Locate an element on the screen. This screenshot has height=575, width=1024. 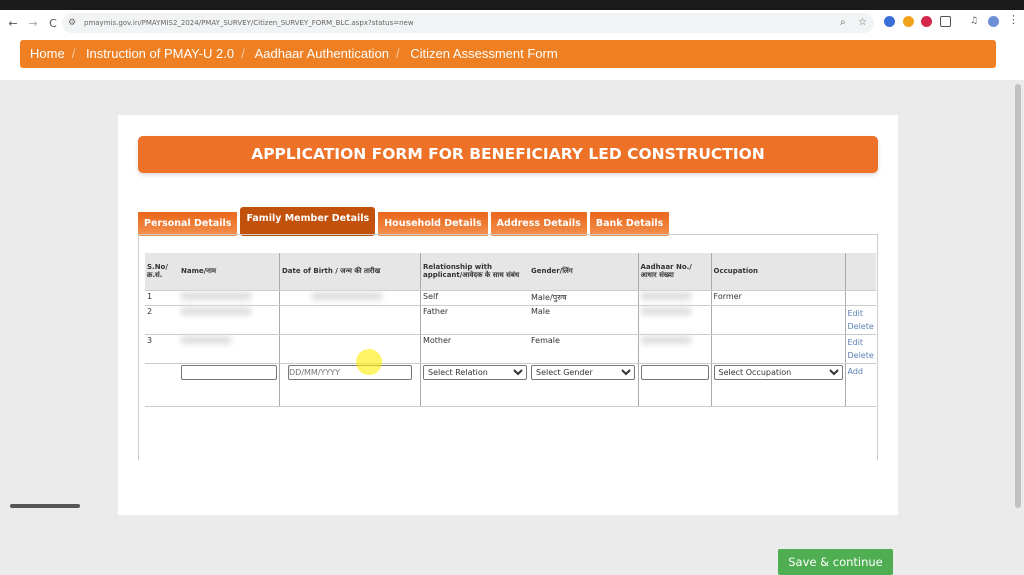
relation-select: Select Relation is located at coordinates (475, 372).